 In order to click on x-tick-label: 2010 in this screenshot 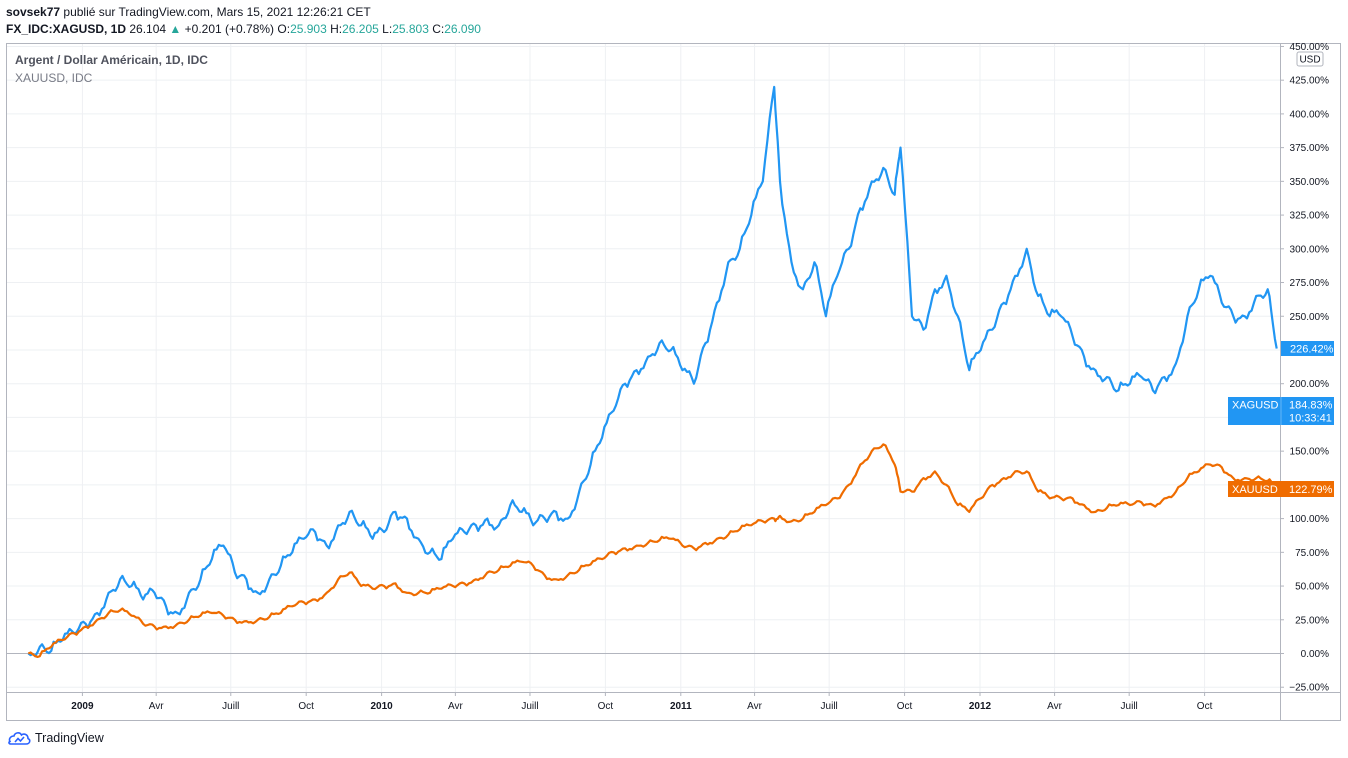, I will do `click(381, 706)`.